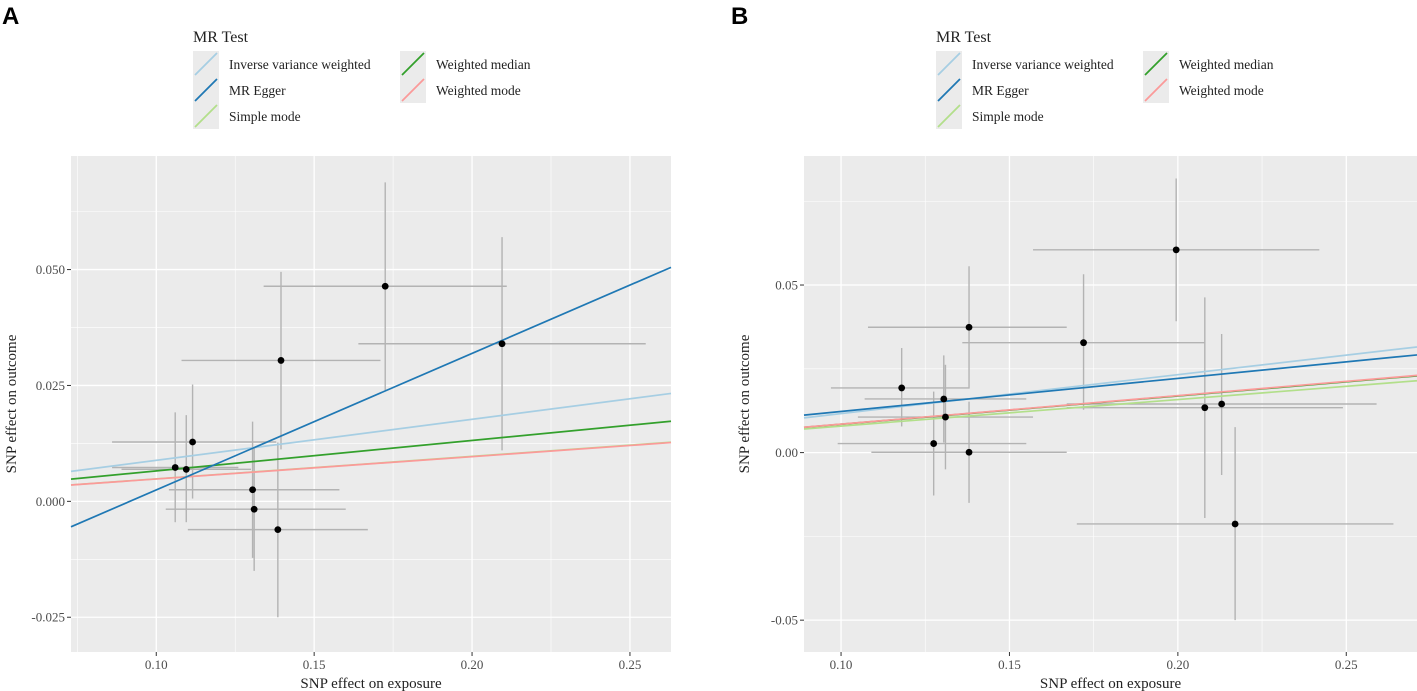 The width and height of the screenshot is (1417, 691). Describe the element at coordinates (1111, 683) in the screenshot. I see `x-axis-title-b: SNP effect on exposure` at that location.